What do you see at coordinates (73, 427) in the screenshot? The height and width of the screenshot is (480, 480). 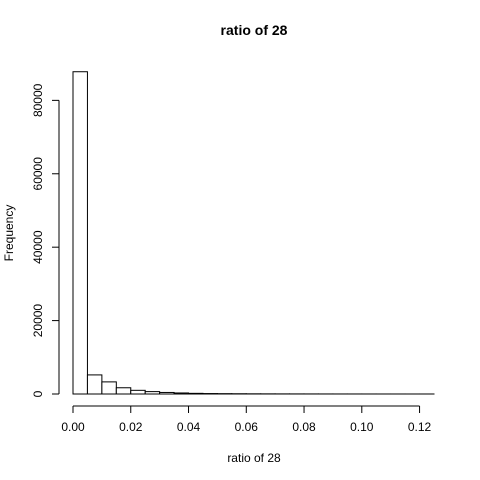 I see `x-tick-label: 0.00` at bounding box center [73, 427].